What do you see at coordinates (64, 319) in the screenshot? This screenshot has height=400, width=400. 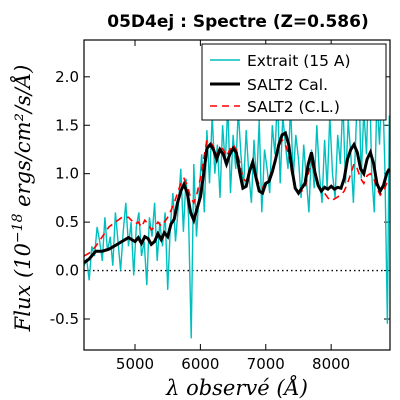 I see `y-tick-label: -0.5` at bounding box center [64, 319].